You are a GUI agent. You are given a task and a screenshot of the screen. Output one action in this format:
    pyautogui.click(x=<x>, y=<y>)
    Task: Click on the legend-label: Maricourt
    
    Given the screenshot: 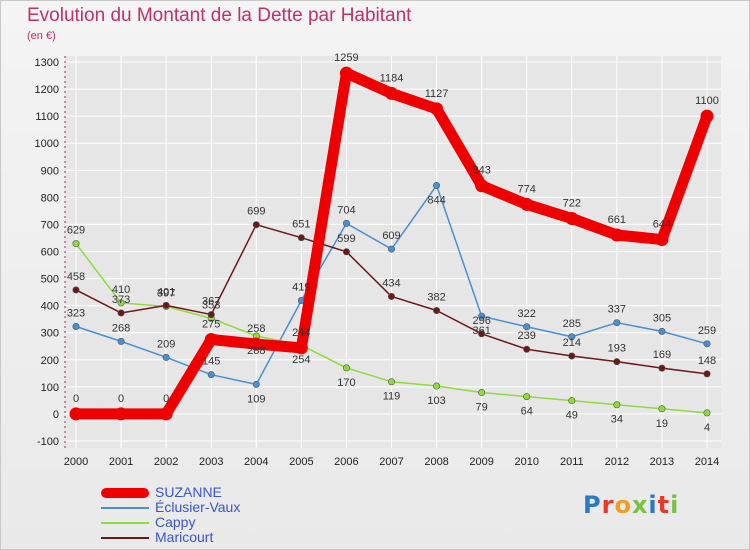 What is the action you would take?
    pyautogui.click(x=184, y=537)
    